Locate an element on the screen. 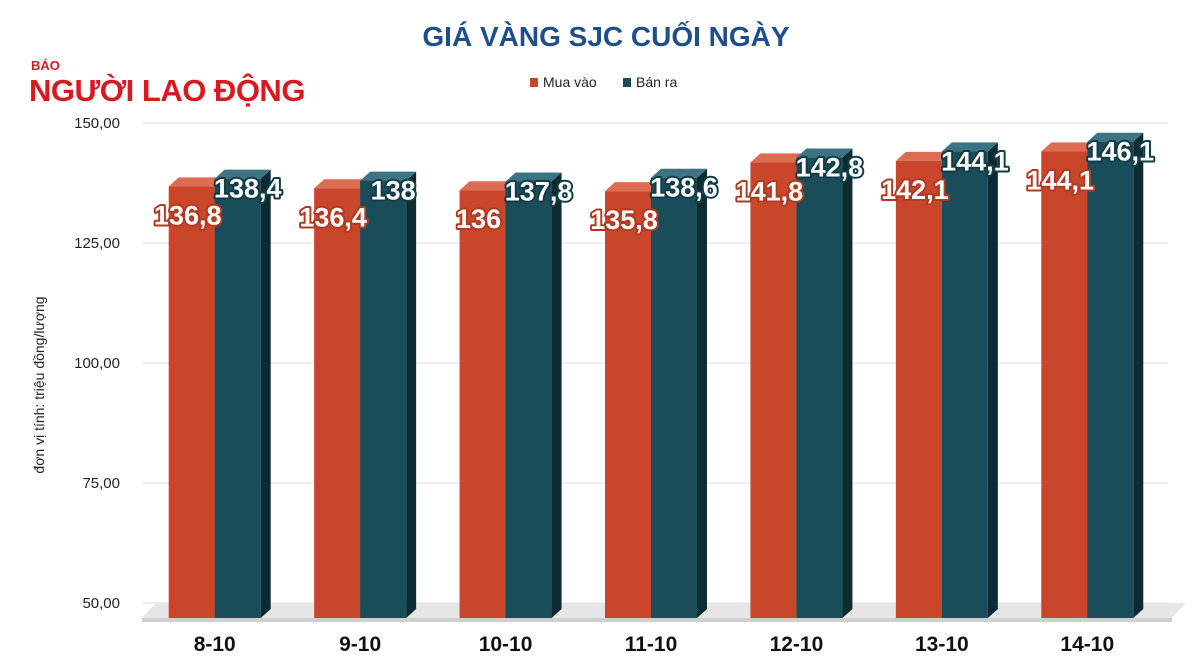 The height and width of the screenshot is (670, 1204). data-label-buy: 142,1 is located at coordinates (915, 190).